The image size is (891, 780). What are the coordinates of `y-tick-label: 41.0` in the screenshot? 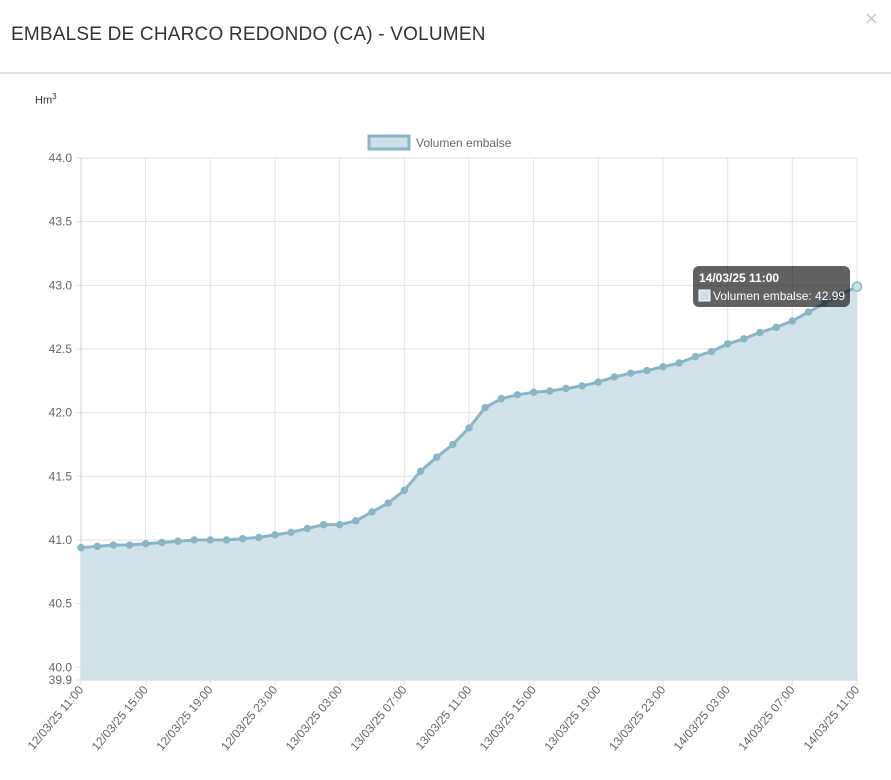 It's located at (61, 540).